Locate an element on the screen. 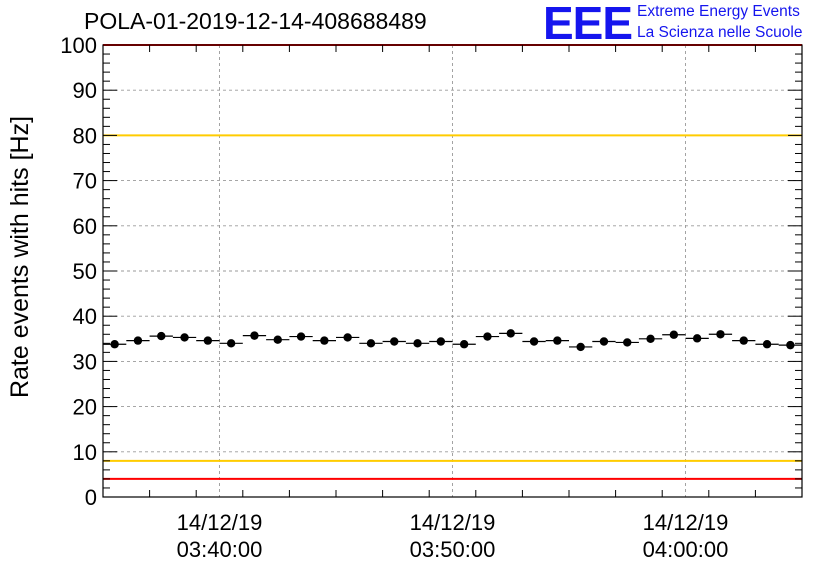 The image size is (836, 572). x-tick-label-time: 03:40:00 is located at coordinates (220, 549).